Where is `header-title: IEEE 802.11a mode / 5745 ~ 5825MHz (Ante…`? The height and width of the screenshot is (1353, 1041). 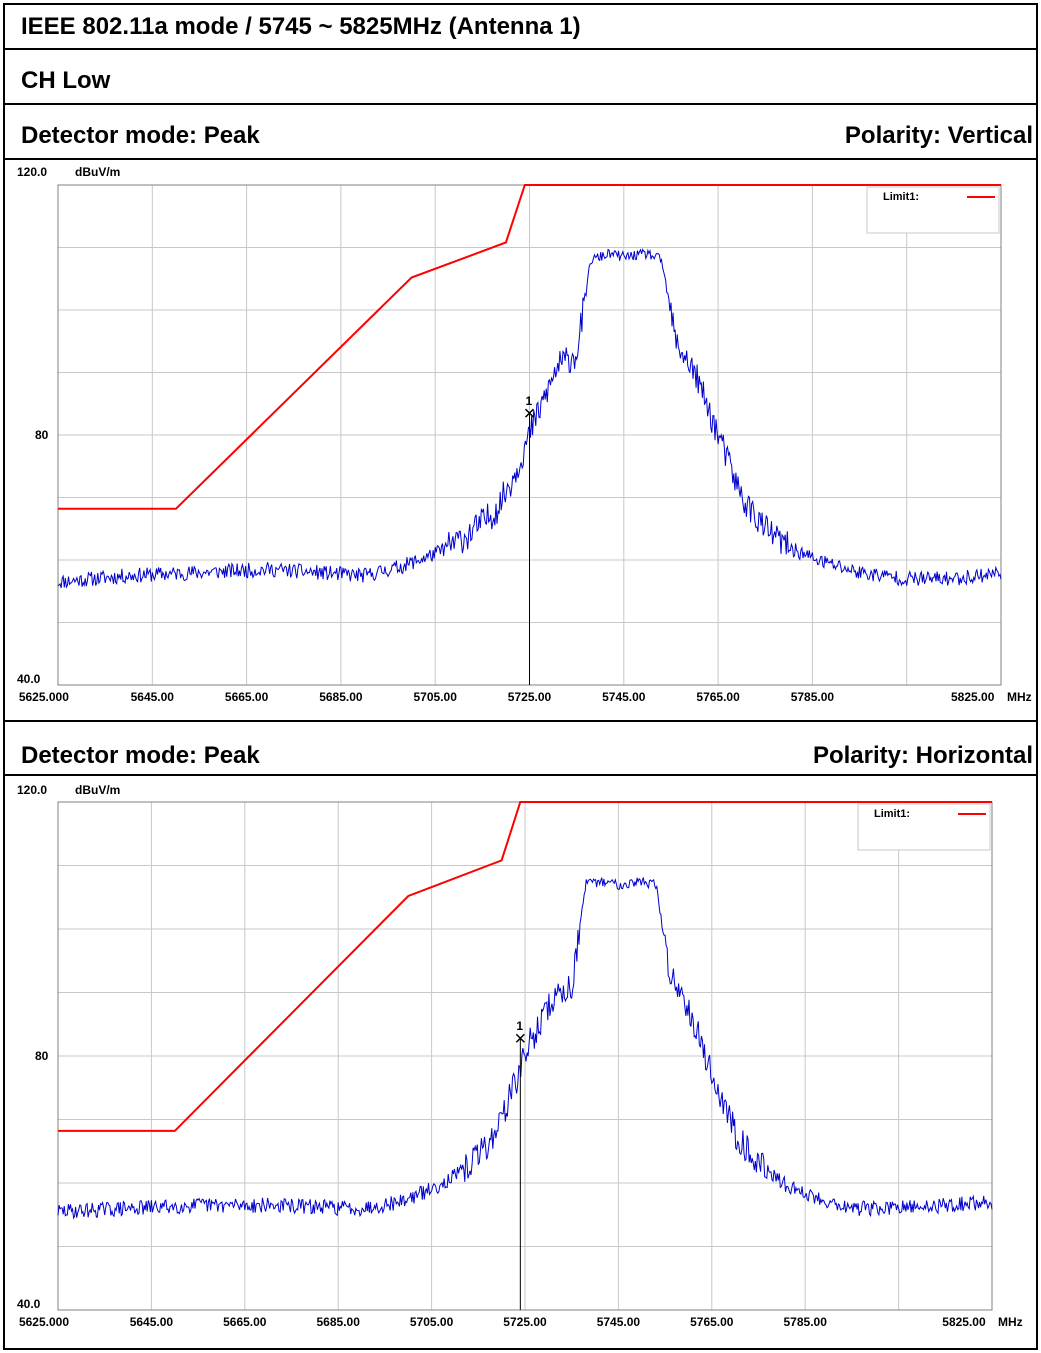 header-title: IEEE 802.11a mode / 5745 ~ 5825MHz (Ante… is located at coordinates (301, 26).